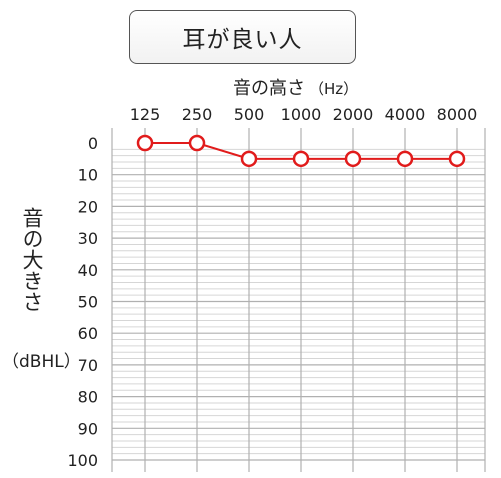  Describe the element at coordinates (457, 114) in the screenshot. I see `x-tick-label: 8000` at that location.